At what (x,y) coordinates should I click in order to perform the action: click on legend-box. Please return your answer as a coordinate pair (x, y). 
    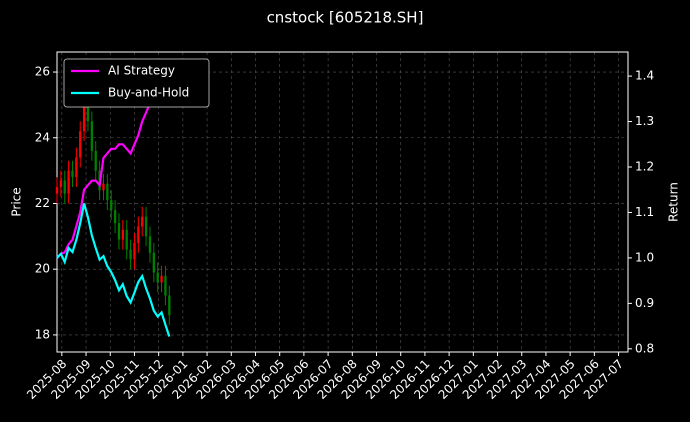
    Looking at the image, I should click on (136, 83).